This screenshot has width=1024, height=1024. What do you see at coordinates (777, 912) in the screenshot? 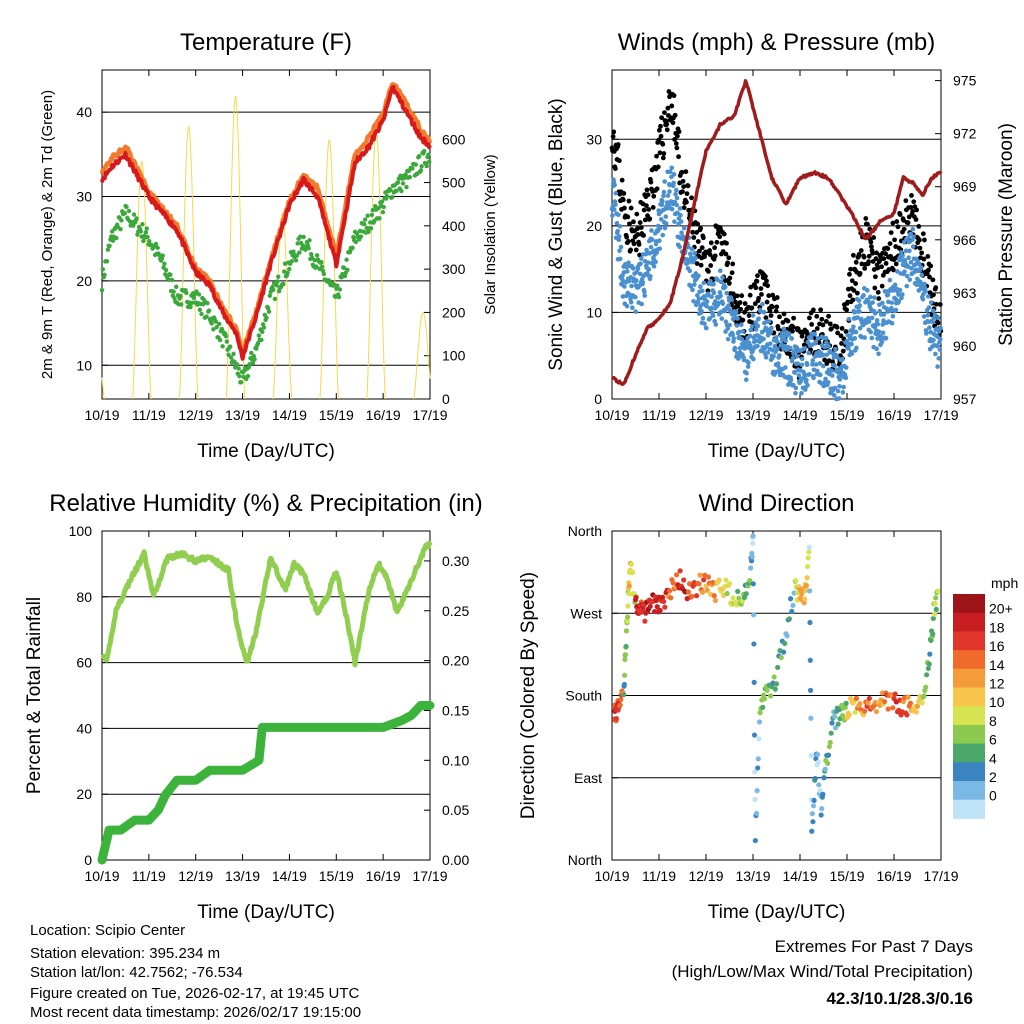
I see `x-axis-label: Time (Day/UTC)` at bounding box center [777, 912].